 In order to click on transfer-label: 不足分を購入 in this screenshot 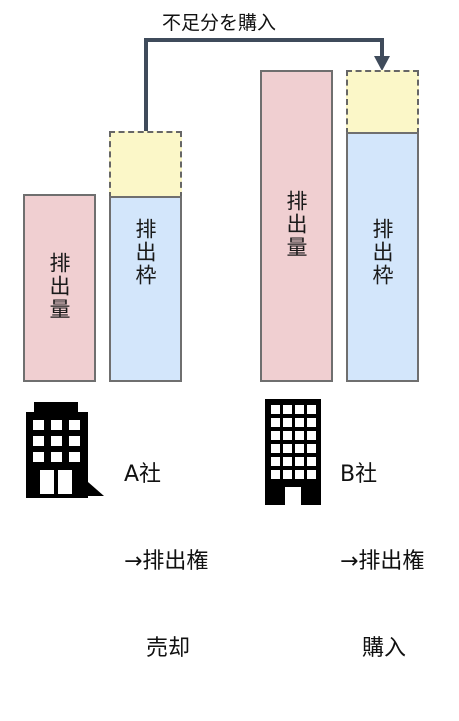, I will do `click(219, 23)`.